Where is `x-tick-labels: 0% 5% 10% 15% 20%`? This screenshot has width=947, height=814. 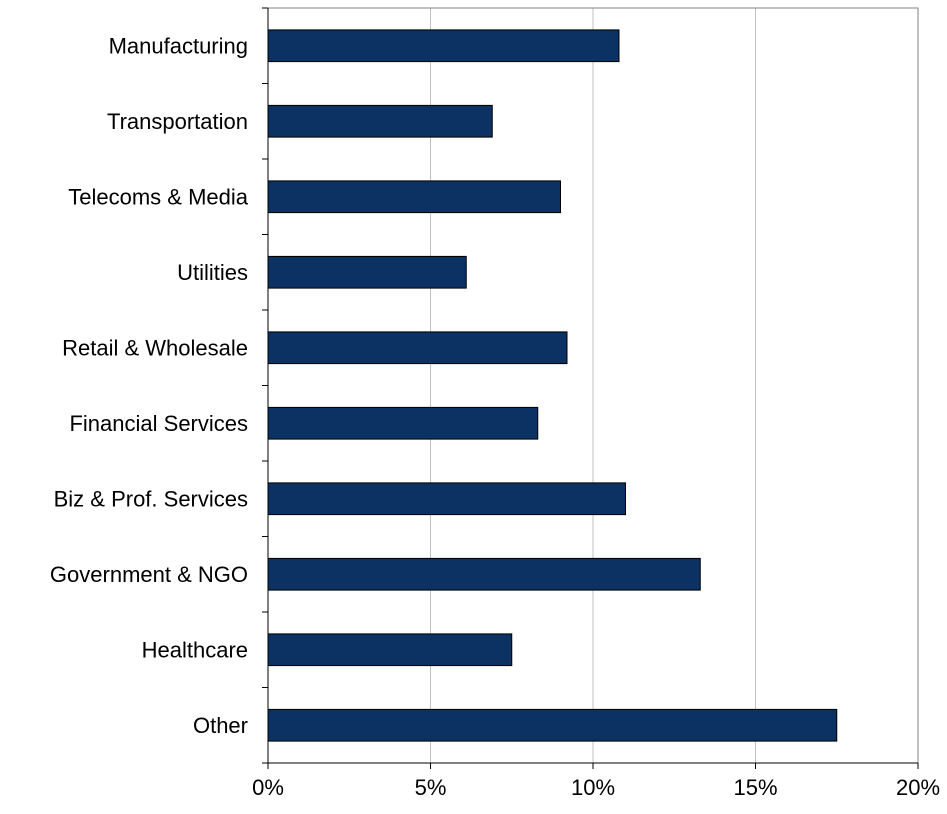 x-tick-labels: 0% 5% 10% 15% 20% is located at coordinates (596, 787).